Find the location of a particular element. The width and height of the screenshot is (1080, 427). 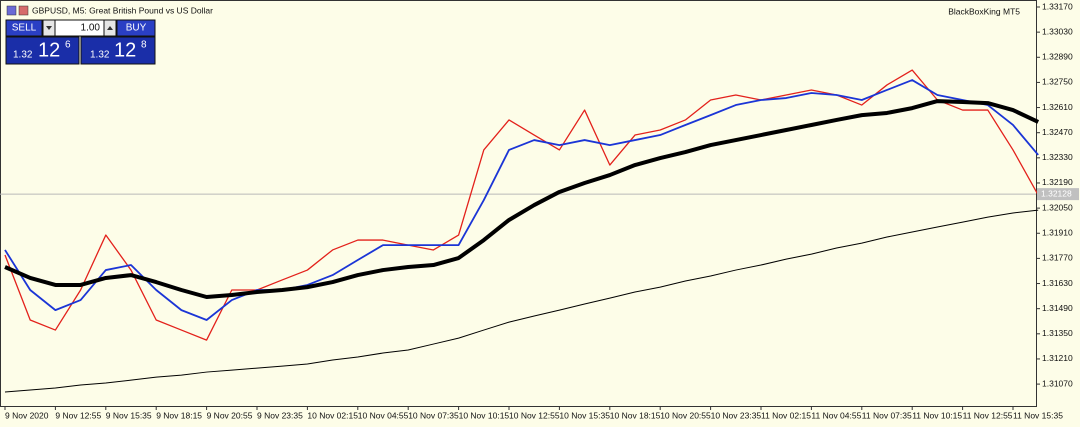

x-tick-label: 10 Nov 07:35 is located at coordinates (433, 415).